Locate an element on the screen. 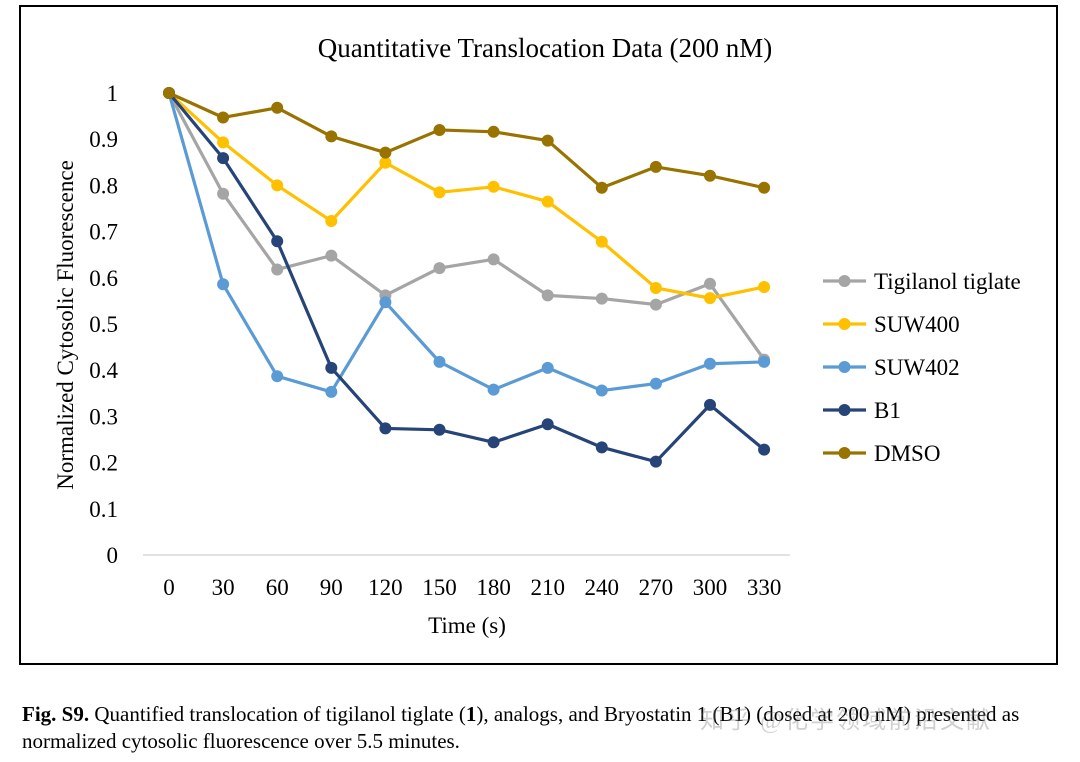 This screenshot has width=1080, height=762. x-axis-label: Time (s) is located at coordinates (467, 625).